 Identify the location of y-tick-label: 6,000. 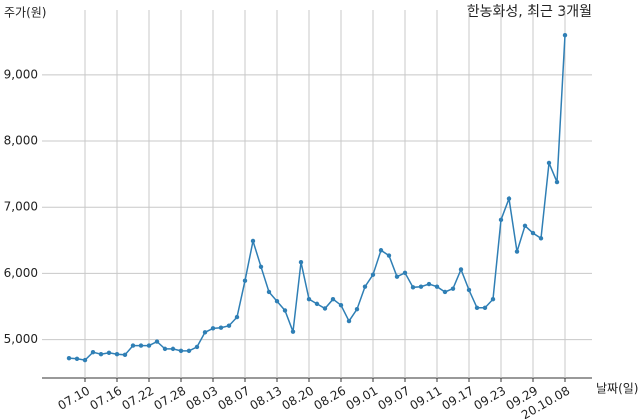
(21, 273).